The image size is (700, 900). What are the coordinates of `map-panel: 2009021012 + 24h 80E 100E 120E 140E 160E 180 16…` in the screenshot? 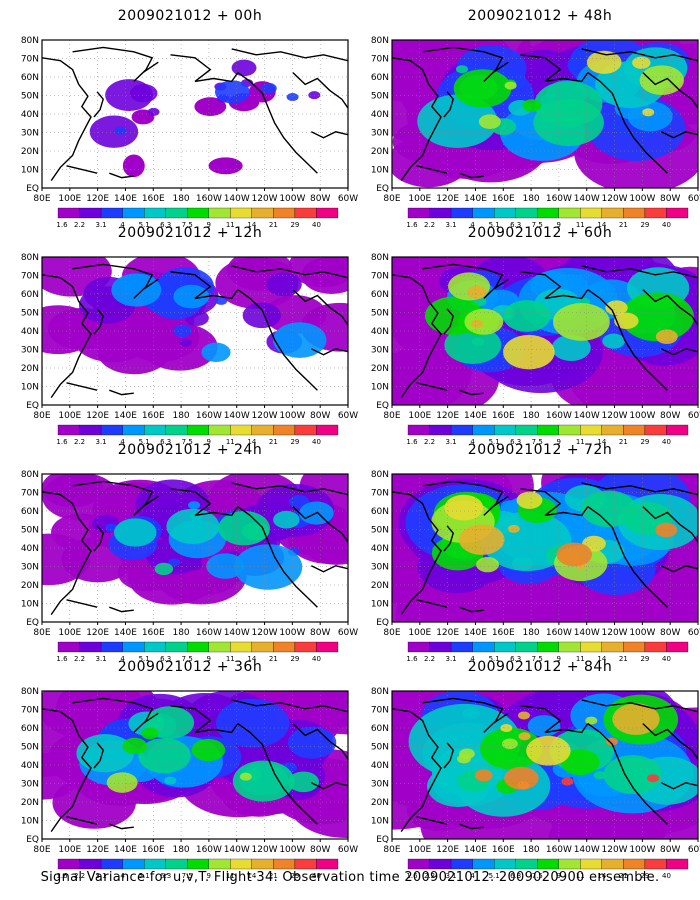 It's located at (190, 552).